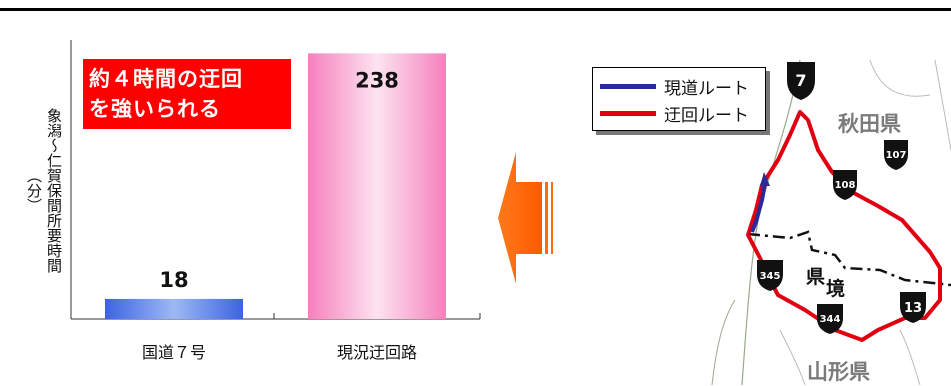  I want to click on legend-swatch-blue, so click(628, 86).